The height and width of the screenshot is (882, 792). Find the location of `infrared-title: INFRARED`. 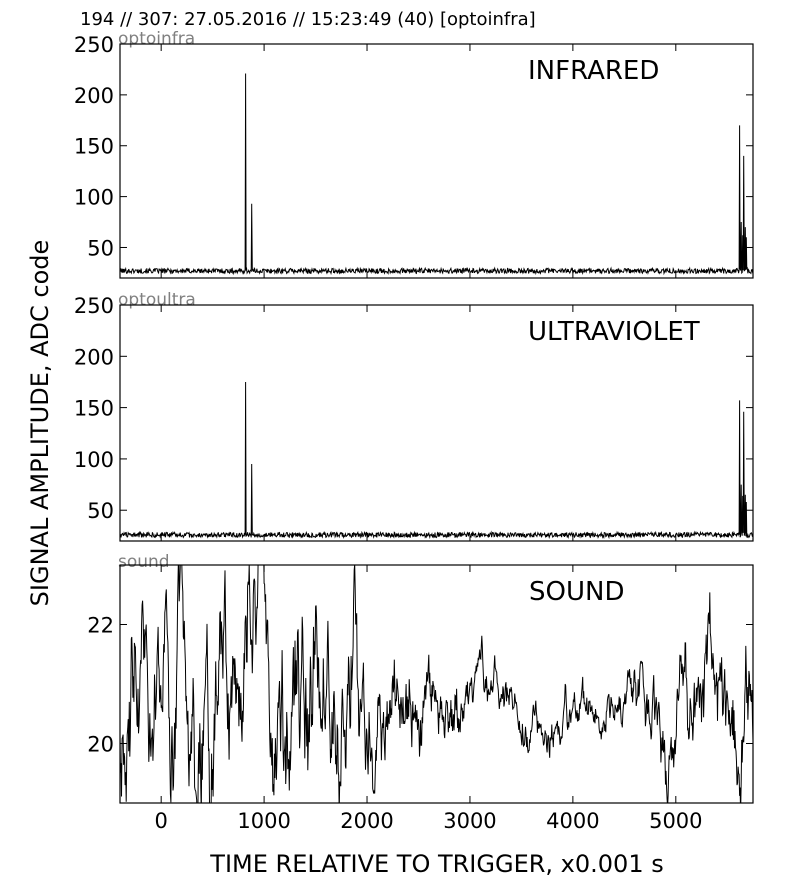

infrared-title: INFRARED is located at coordinates (593, 71).